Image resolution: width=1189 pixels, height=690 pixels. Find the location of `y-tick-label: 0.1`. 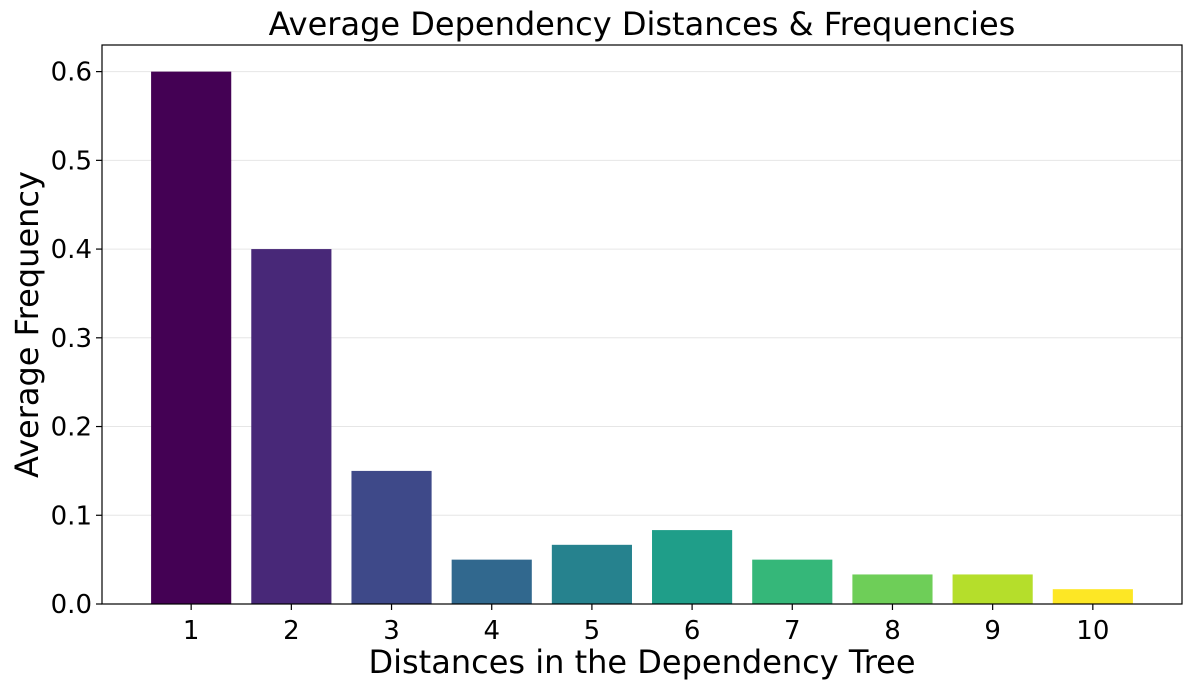

y-tick-label: 0.1 is located at coordinates (71, 516).